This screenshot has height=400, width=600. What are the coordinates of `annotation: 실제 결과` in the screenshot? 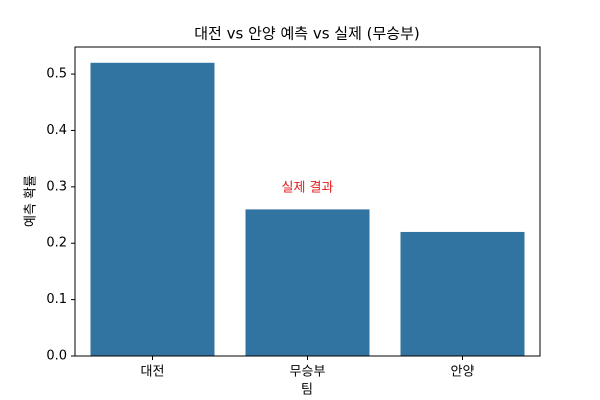 It's located at (308, 188).